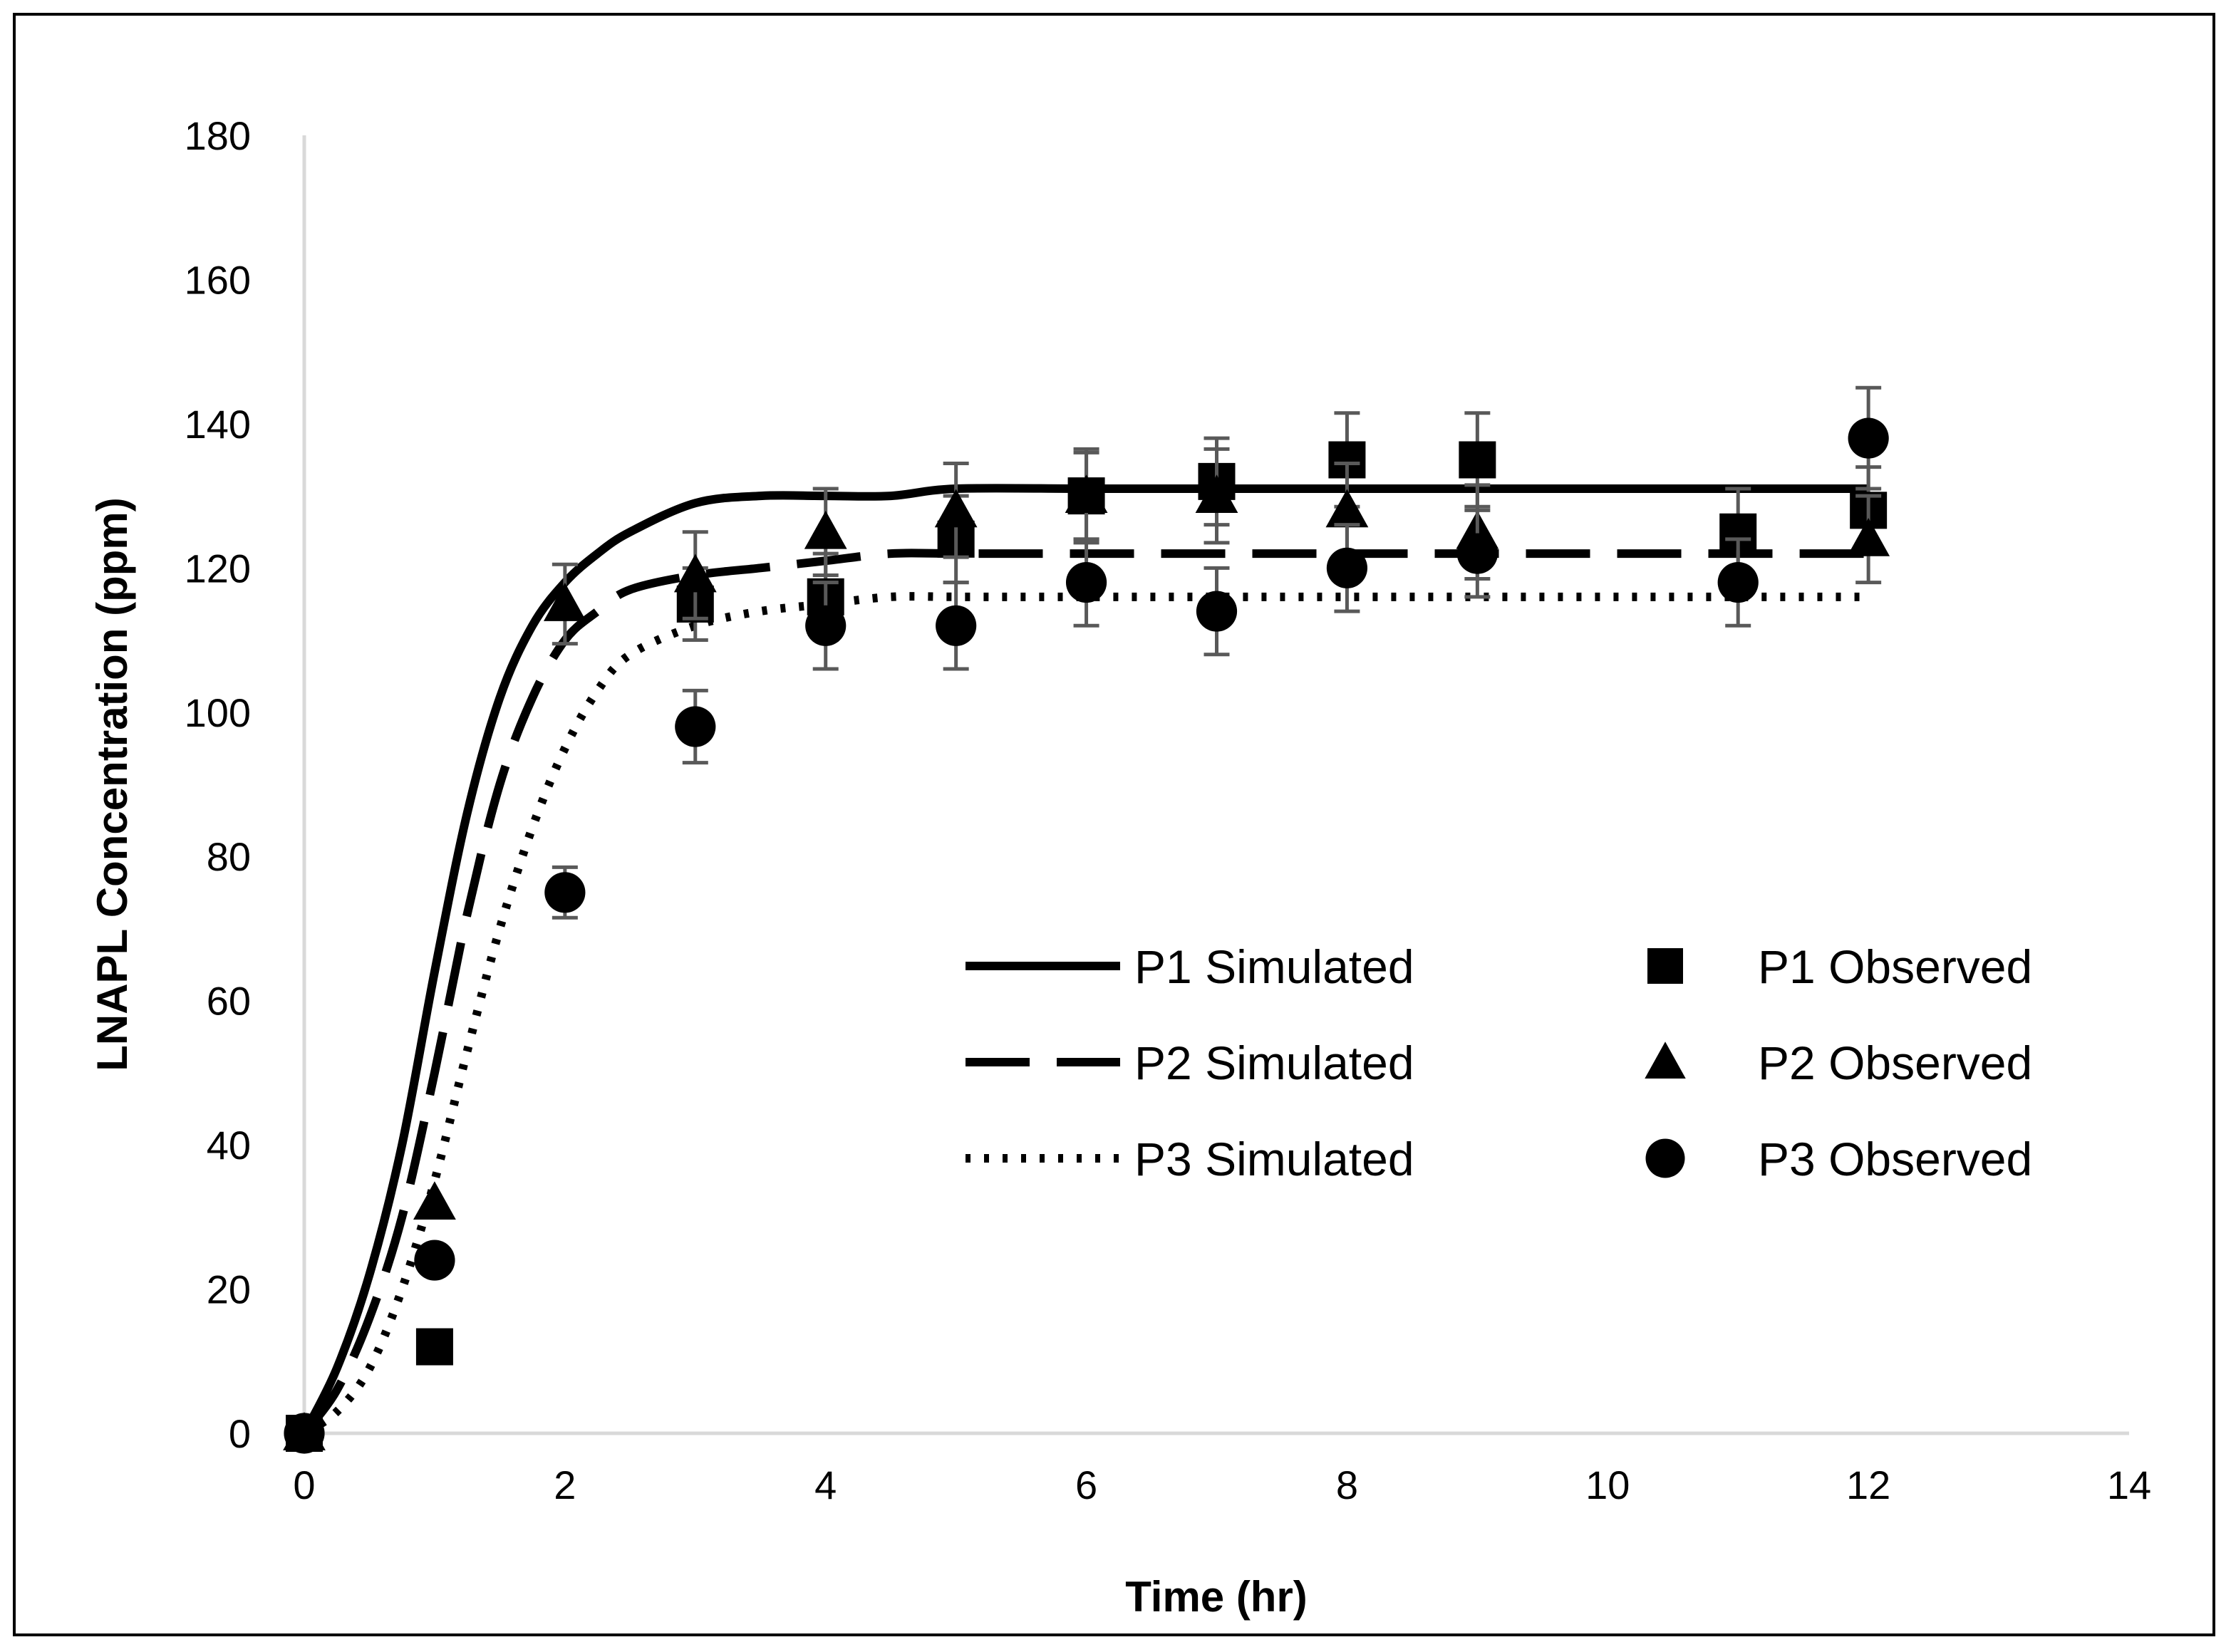 This screenshot has height=1652, width=2231. What do you see at coordinates (218, 712) in the screenshot?
I see `y-tick-label: 100` at bounding box center [218, 712].